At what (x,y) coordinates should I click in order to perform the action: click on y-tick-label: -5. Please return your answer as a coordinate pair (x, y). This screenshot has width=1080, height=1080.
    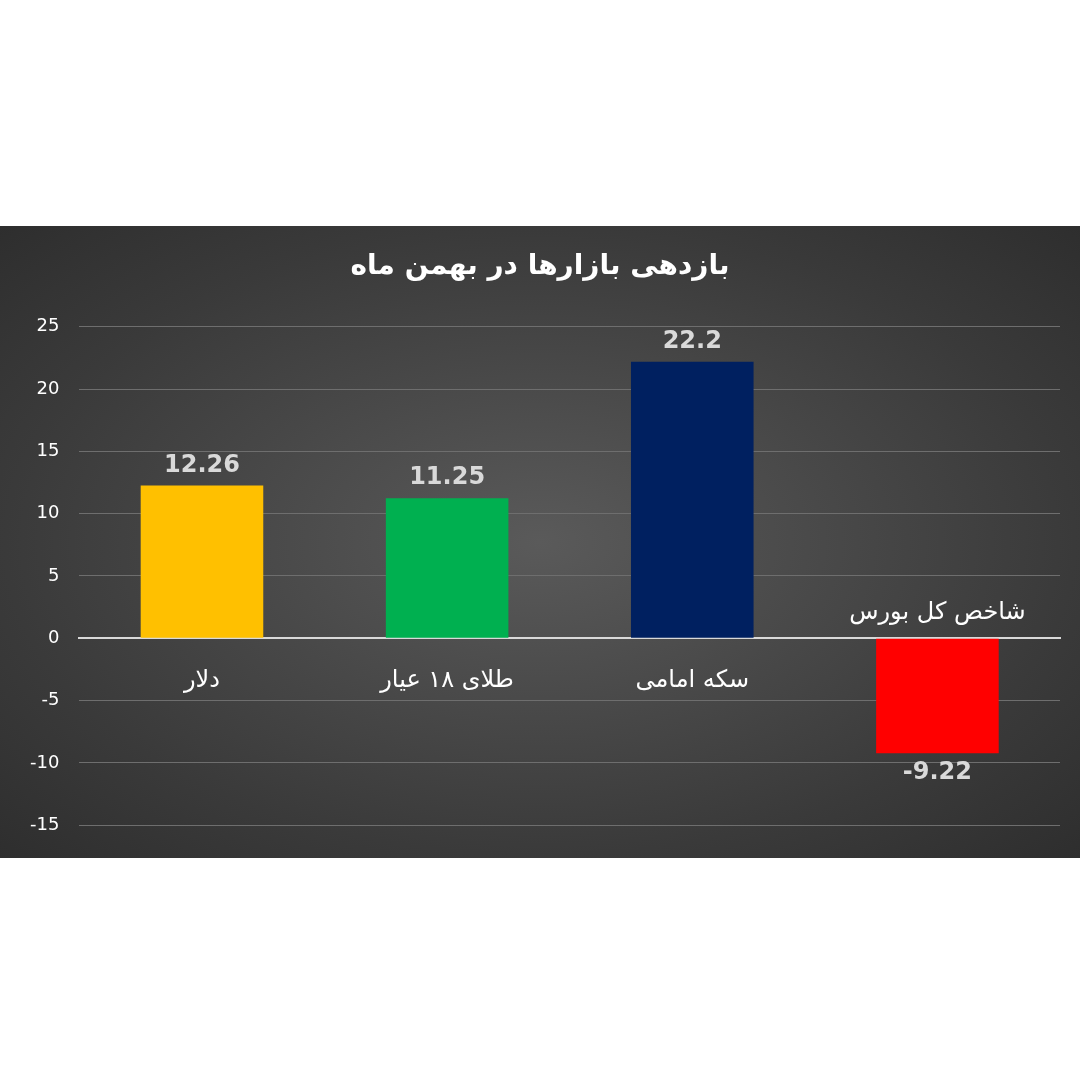
    Looking at the image, I should click on (50, 699).